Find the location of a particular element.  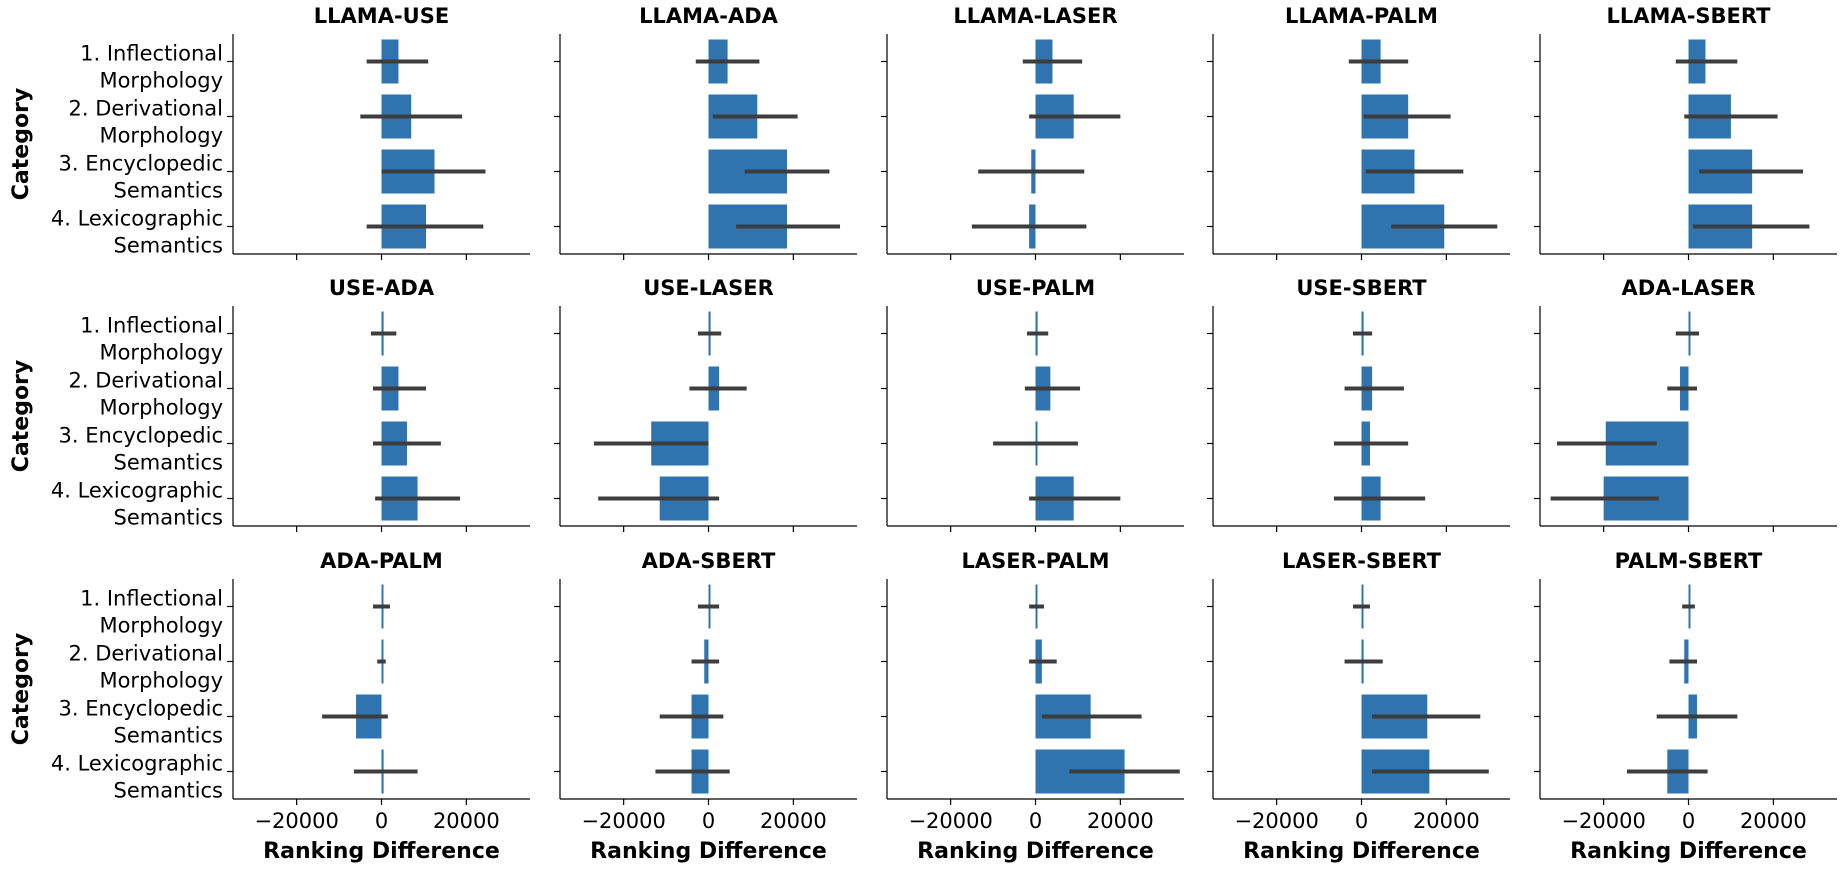

panel-title: USE-LASER is located at coordinates (708, 288).